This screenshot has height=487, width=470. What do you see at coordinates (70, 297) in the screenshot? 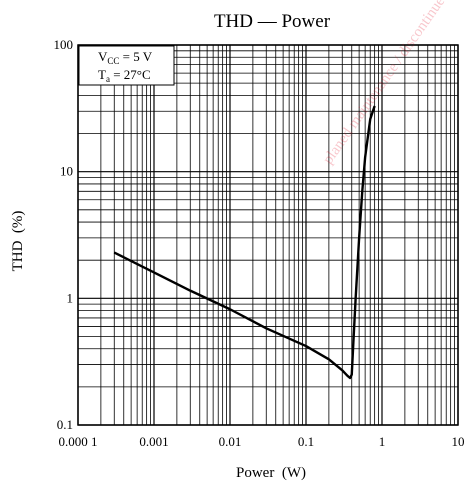
I see `y-tick-label: 1` at bounding box center [70, 297].